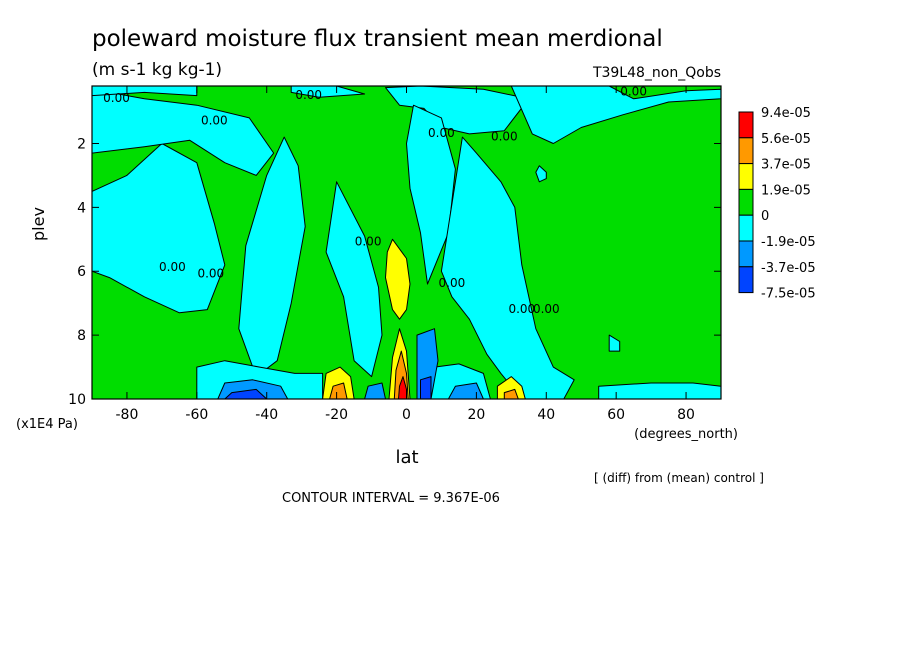  Describe the element at coordinates (81, 208) in the screenshot. I see `y-tick-label-1: 4` at that location.